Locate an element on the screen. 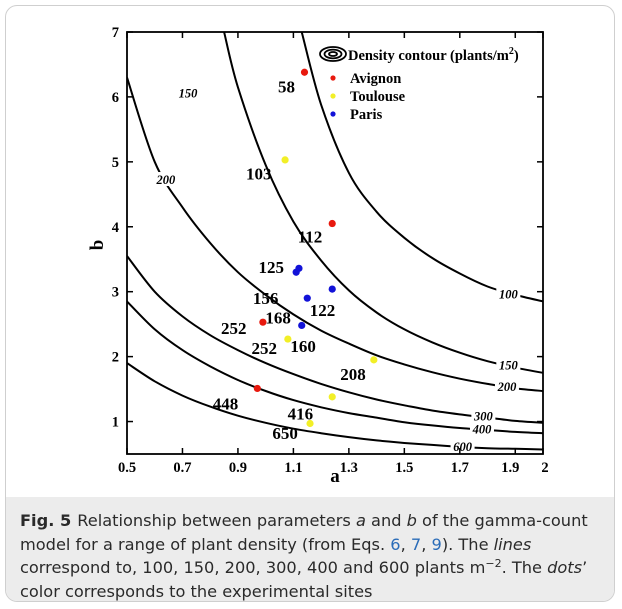 This screenshot has height=609, width=622. legend-contour-label: Density contour (plants/m2) is located at coordinates (433, 55).